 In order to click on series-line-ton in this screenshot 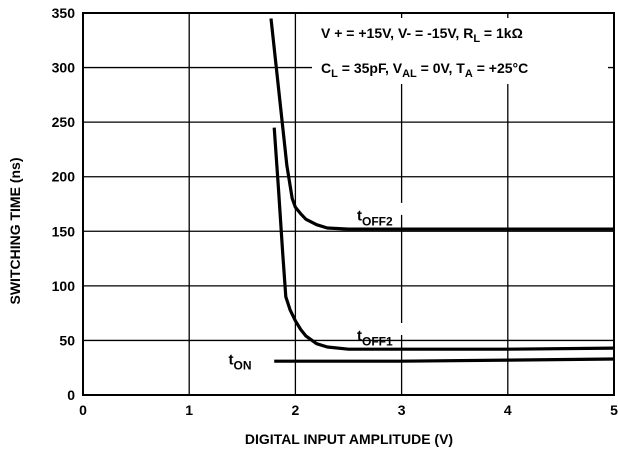, I will do `click(444, 360)`.